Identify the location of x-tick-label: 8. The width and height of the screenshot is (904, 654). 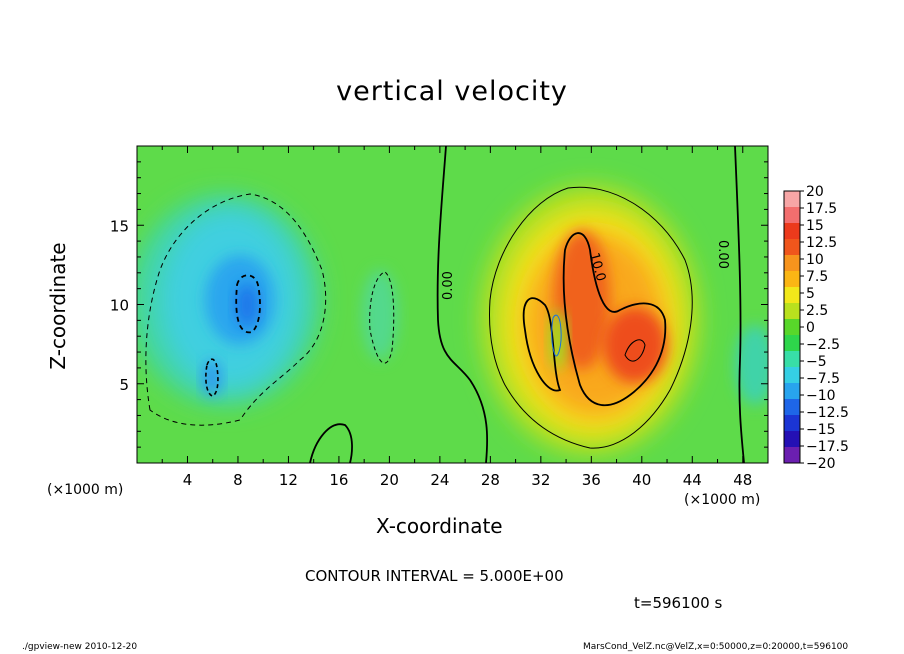
(238, 480).